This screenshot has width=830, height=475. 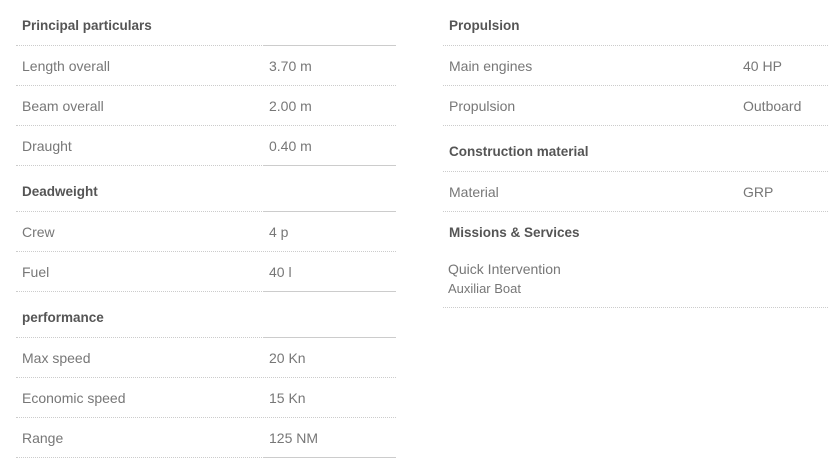 What do you see at coordinates (491, 66) in the screenshot?
I see `spec-label: Main engines` at bounding box center [491, 66].